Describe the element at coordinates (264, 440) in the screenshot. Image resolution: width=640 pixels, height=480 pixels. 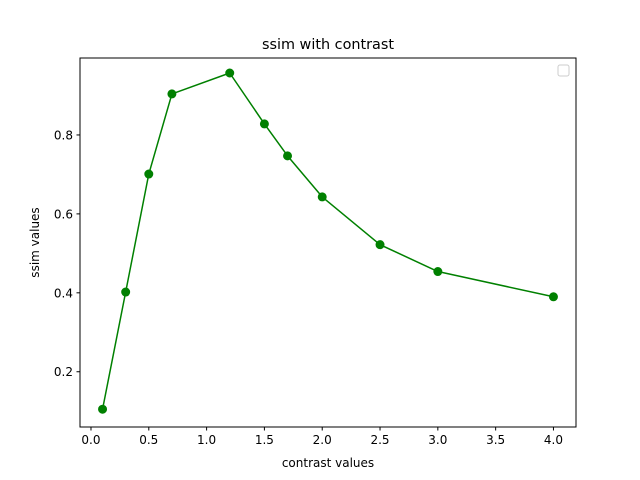
I see `x-tick-label: 1.5` at that location.